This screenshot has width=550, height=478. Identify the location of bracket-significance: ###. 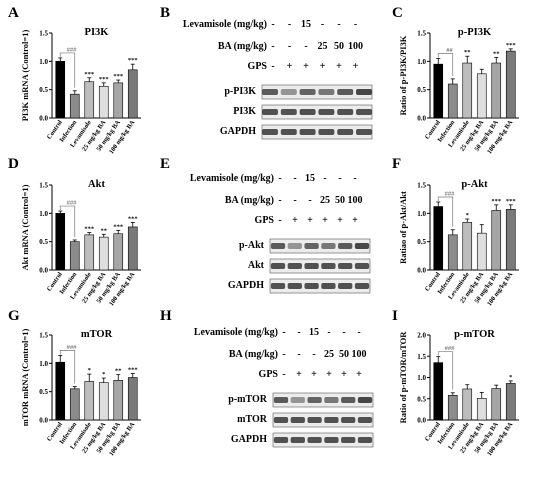
(72, 347).